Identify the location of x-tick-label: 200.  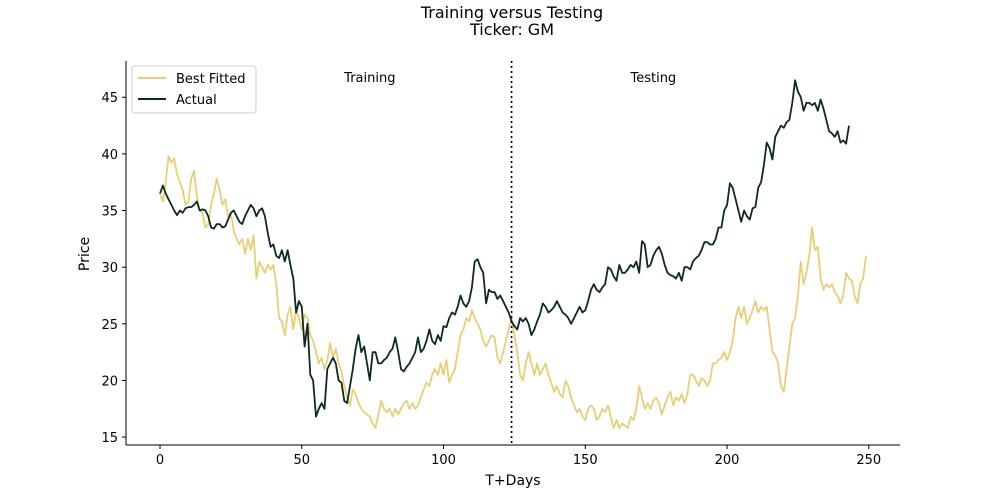
(727, 460).